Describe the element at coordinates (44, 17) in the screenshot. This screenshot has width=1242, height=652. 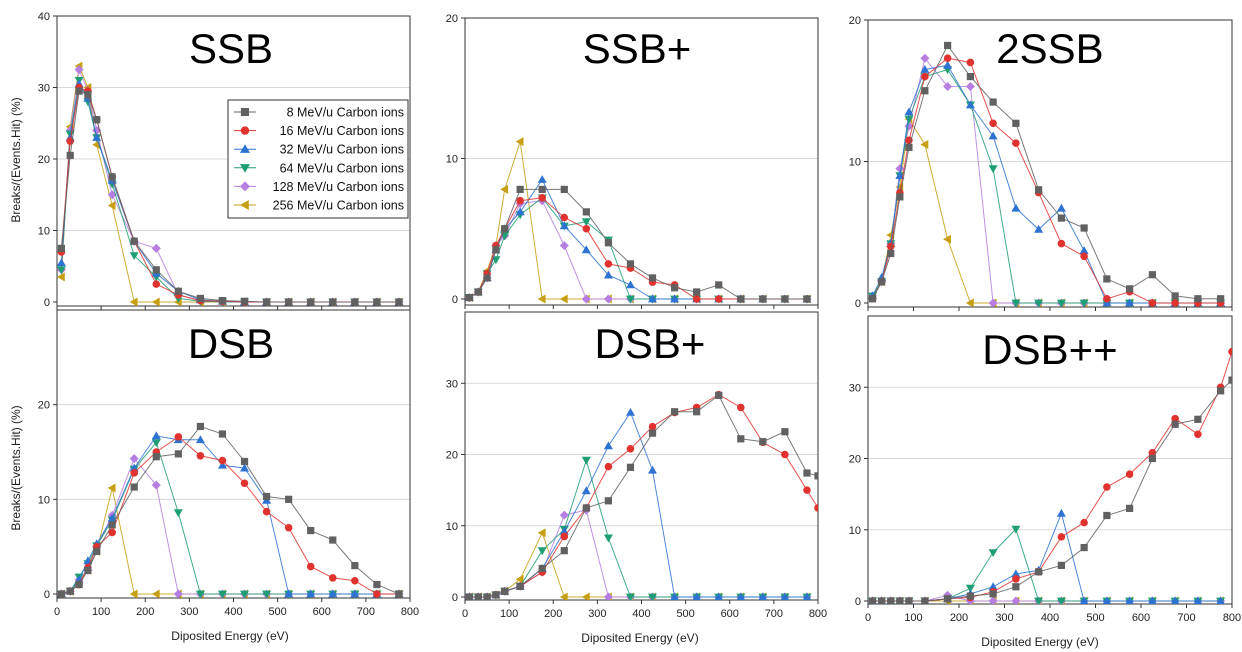
I see `y-tick-label: 40` at that location.